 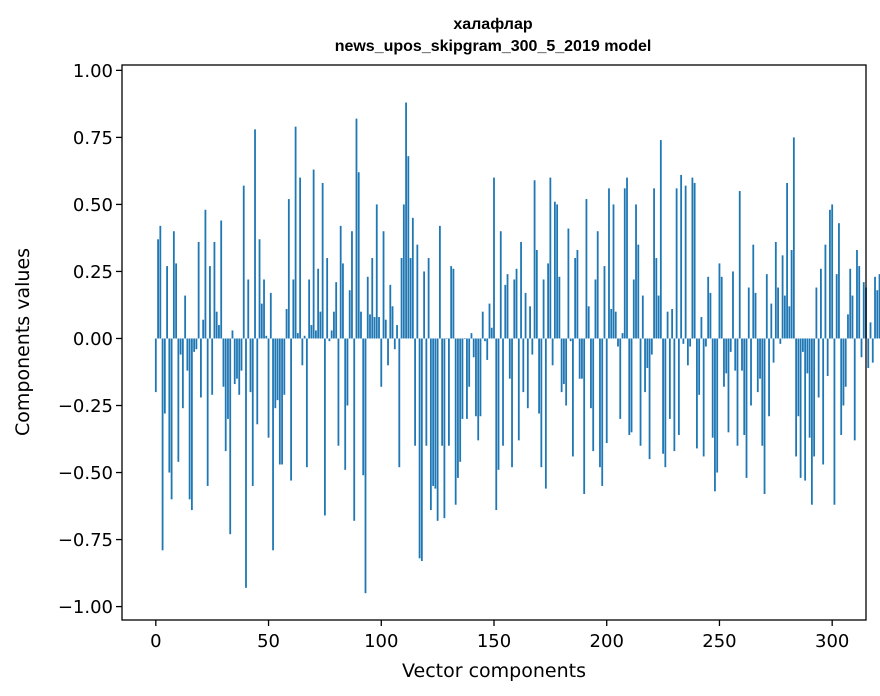 What do you see at coordinates (832, 641) in the screenshot?
I see `x-tick-label: 300` at bounding box center [832, 641].